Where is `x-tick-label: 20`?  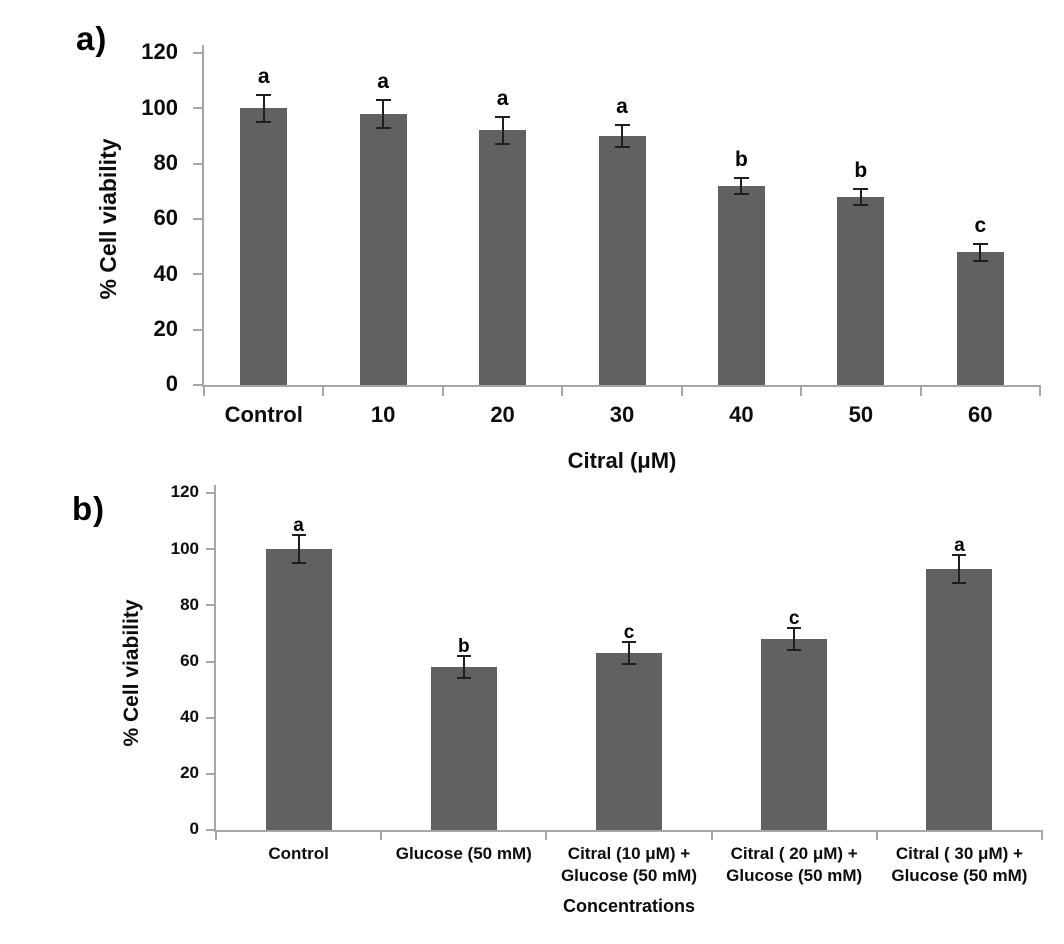
x-tick-label: 20 is located at coordinates (502, 414).